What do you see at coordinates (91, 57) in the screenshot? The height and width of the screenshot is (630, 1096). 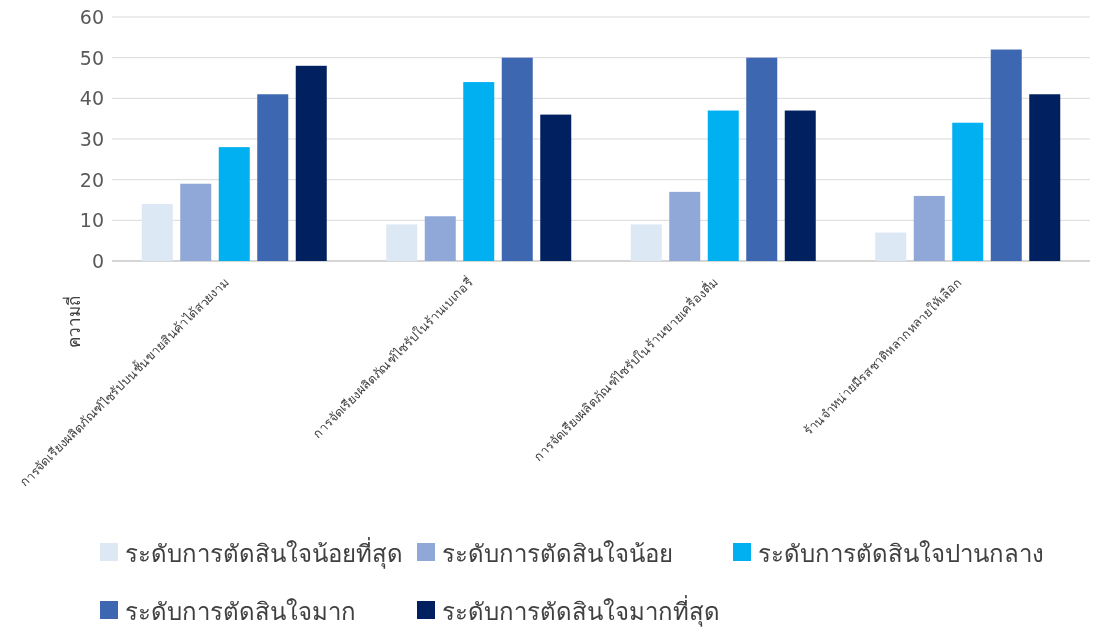 I see `y-tick-label: 50` at bounding box center [91, 57].